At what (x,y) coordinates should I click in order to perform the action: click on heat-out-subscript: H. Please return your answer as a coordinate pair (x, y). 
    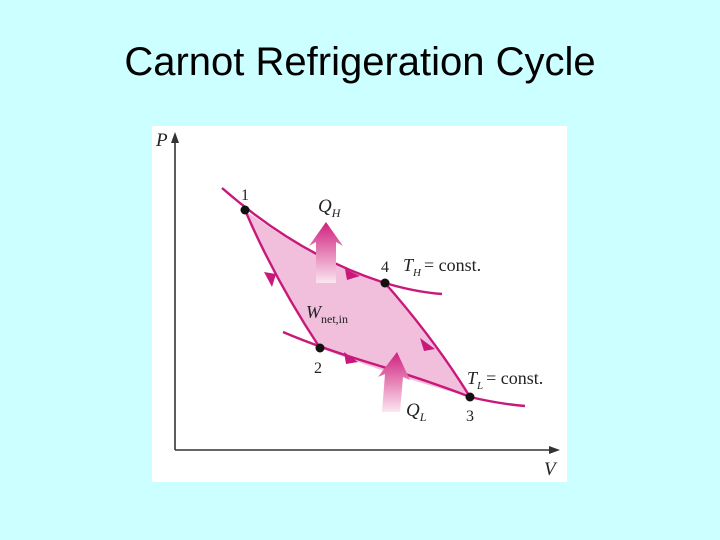
    Looking at the image, I should click on (336, 213).